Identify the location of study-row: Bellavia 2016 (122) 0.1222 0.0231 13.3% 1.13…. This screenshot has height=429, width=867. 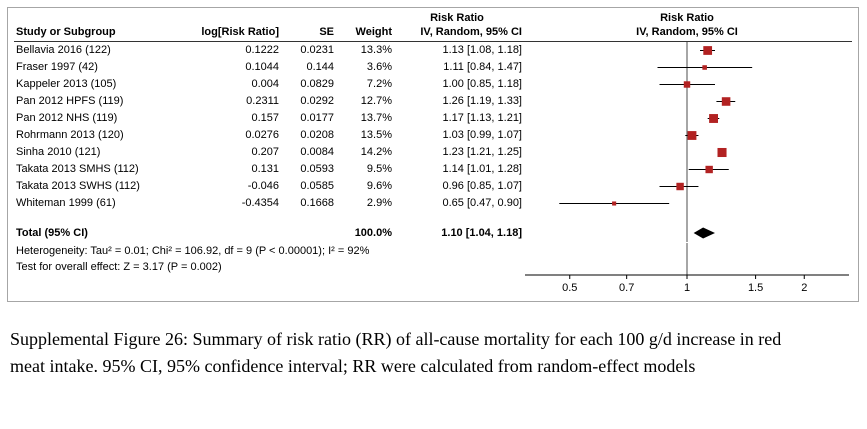
(433, 50).